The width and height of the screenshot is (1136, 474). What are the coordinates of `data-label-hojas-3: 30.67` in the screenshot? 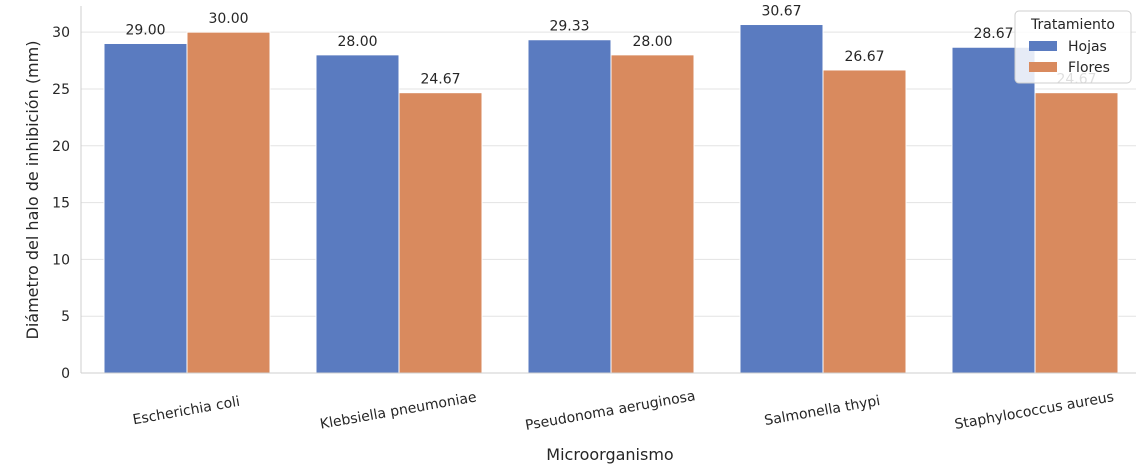 It's located at (781, 12).